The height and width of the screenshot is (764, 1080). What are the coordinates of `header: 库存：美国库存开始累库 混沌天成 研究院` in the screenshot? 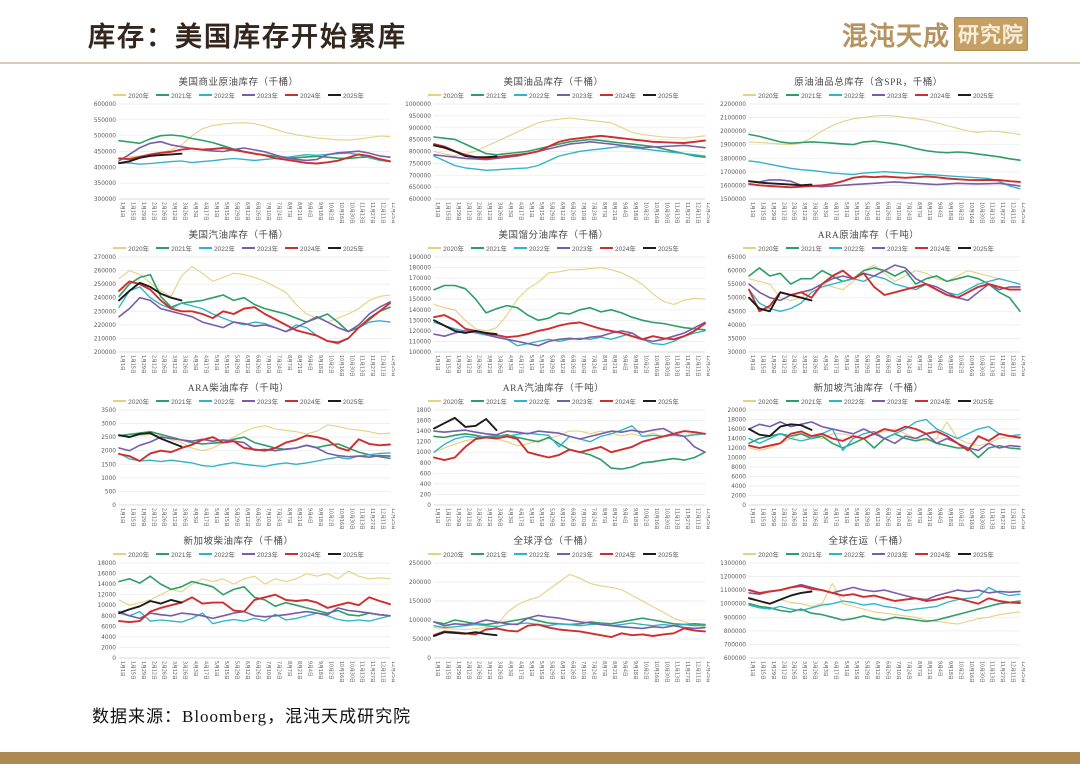 It's located at (540, 32).